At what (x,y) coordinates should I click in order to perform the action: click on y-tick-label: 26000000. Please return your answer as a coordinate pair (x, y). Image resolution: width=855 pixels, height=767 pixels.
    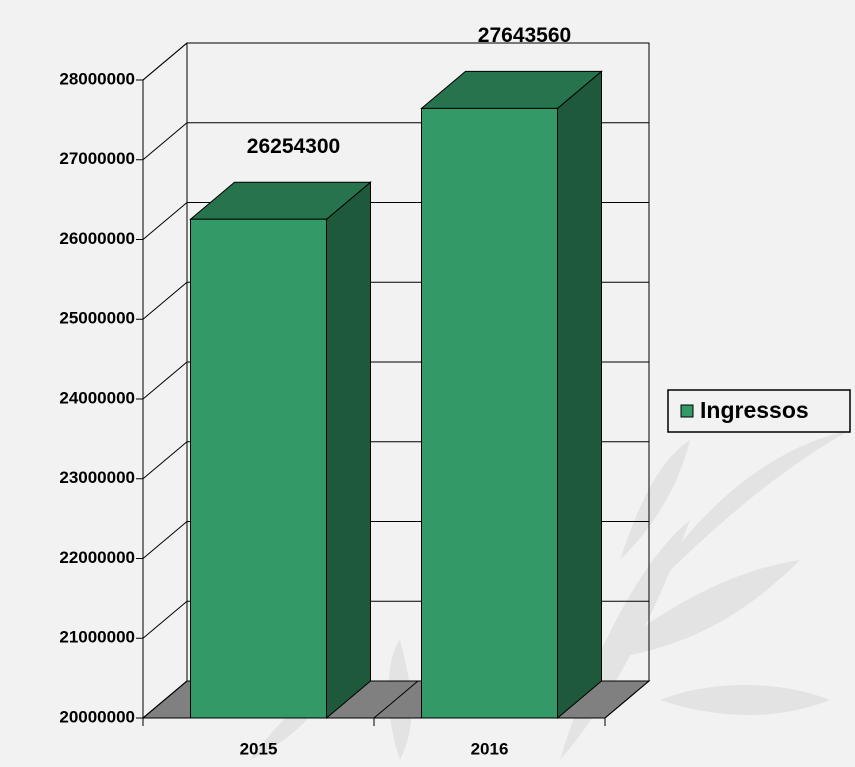
    Looking at the image, I should click on (97, 238).